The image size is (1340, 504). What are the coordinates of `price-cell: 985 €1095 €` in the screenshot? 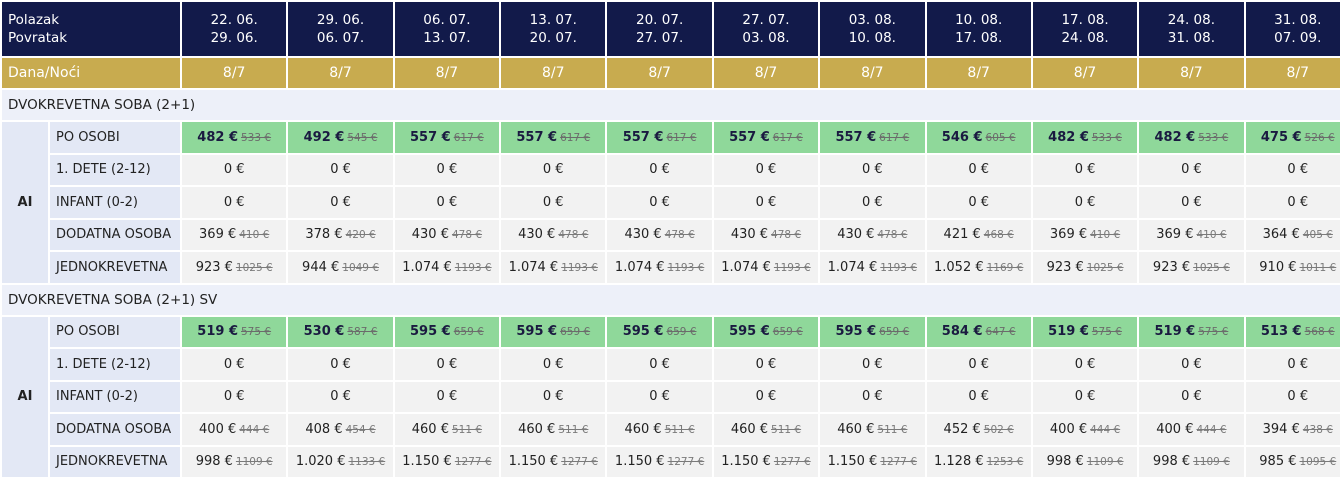 It's located at (1291, 461).